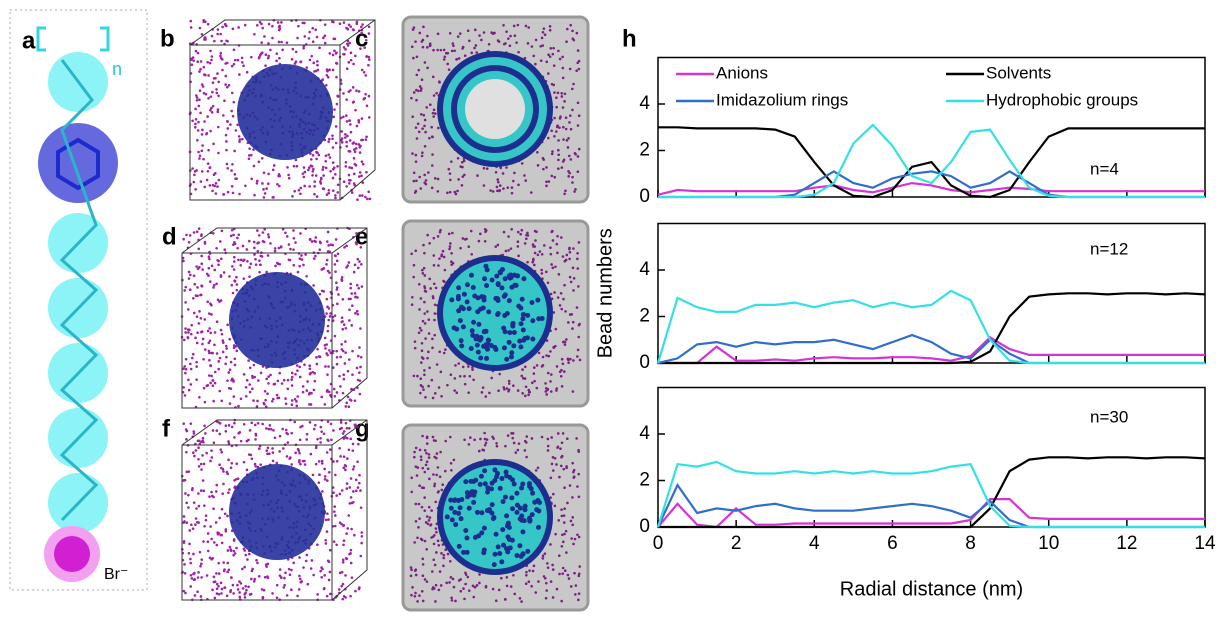  I want to click on y-tick-label: 0, so click(644, 526).